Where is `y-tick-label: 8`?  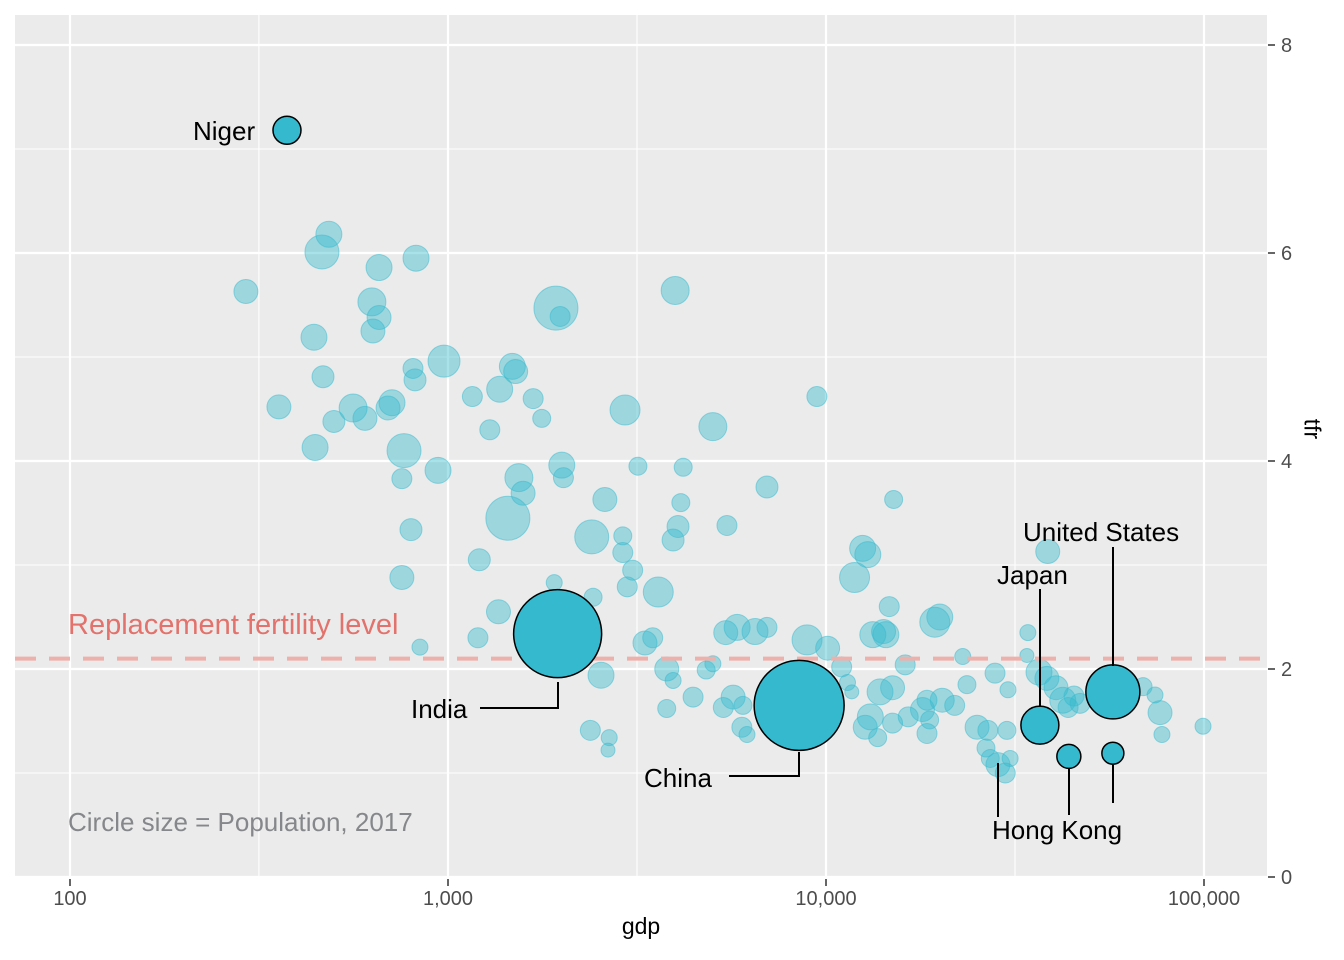 y-tick-label: 8 is located at coordinates (1286, 46).